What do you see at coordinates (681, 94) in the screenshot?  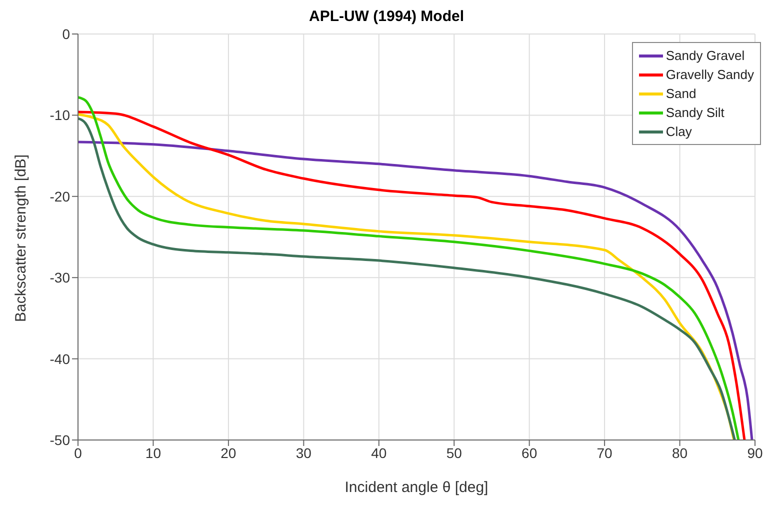 I see `legend-label: Sand` at bounding box center [681, 94].